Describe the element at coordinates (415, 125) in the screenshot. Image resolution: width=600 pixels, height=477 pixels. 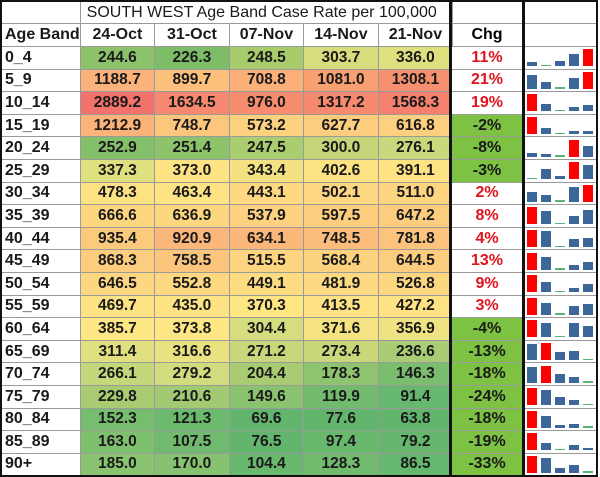
I see `rate-cell: 616.8` at that location.